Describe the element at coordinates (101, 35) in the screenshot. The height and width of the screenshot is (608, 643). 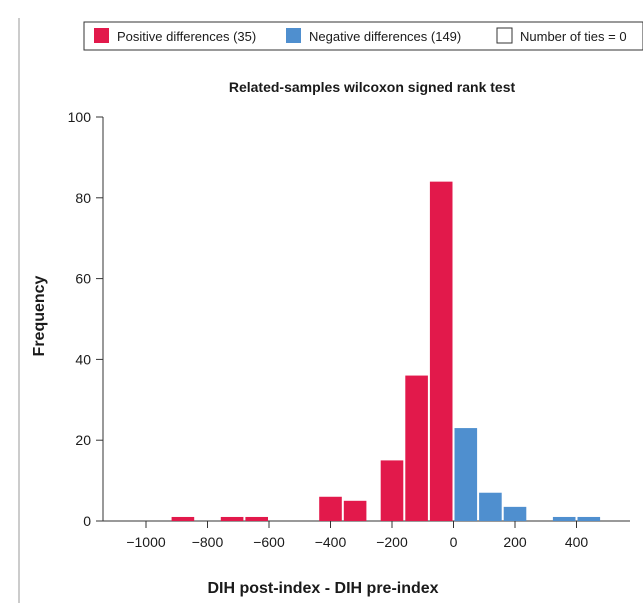
I see `legend-swatch-positive` at that location.